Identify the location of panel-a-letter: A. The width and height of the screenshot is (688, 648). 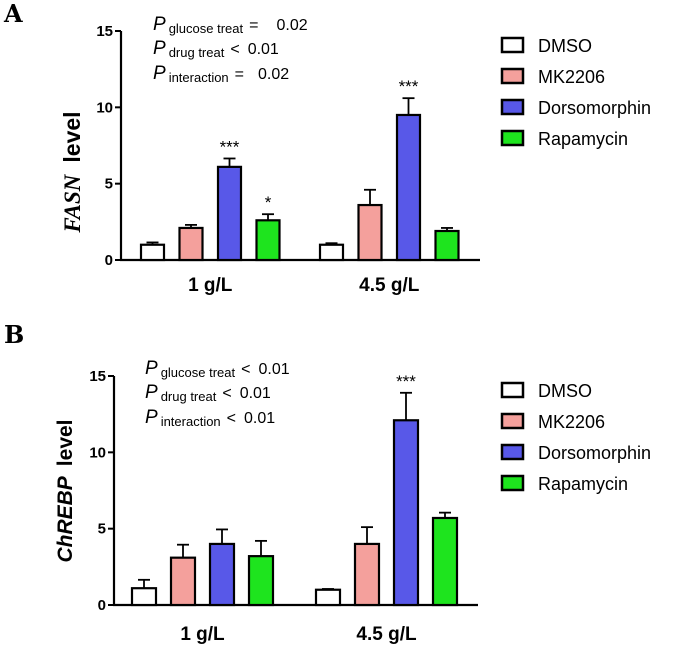
(13, 14).